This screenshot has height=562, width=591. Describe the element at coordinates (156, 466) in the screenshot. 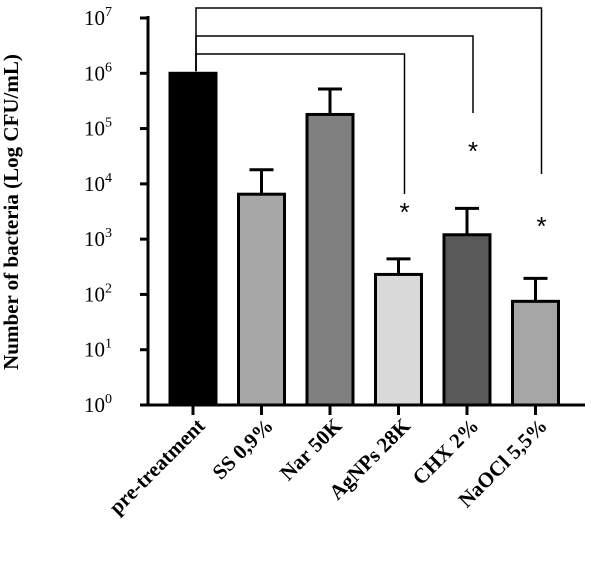

I see `x-tick-label-1: pre-treatment` at that location.